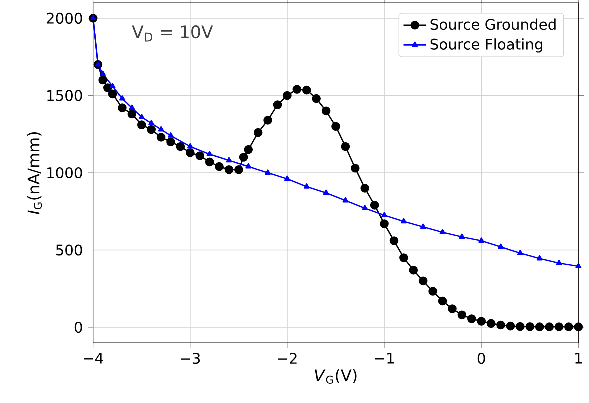 The image size is (589, 403). What do you see at coordinates (493, 24) in the screenshot?
I see `legend-label: Source Grounded` at bounding box center [493, 24].